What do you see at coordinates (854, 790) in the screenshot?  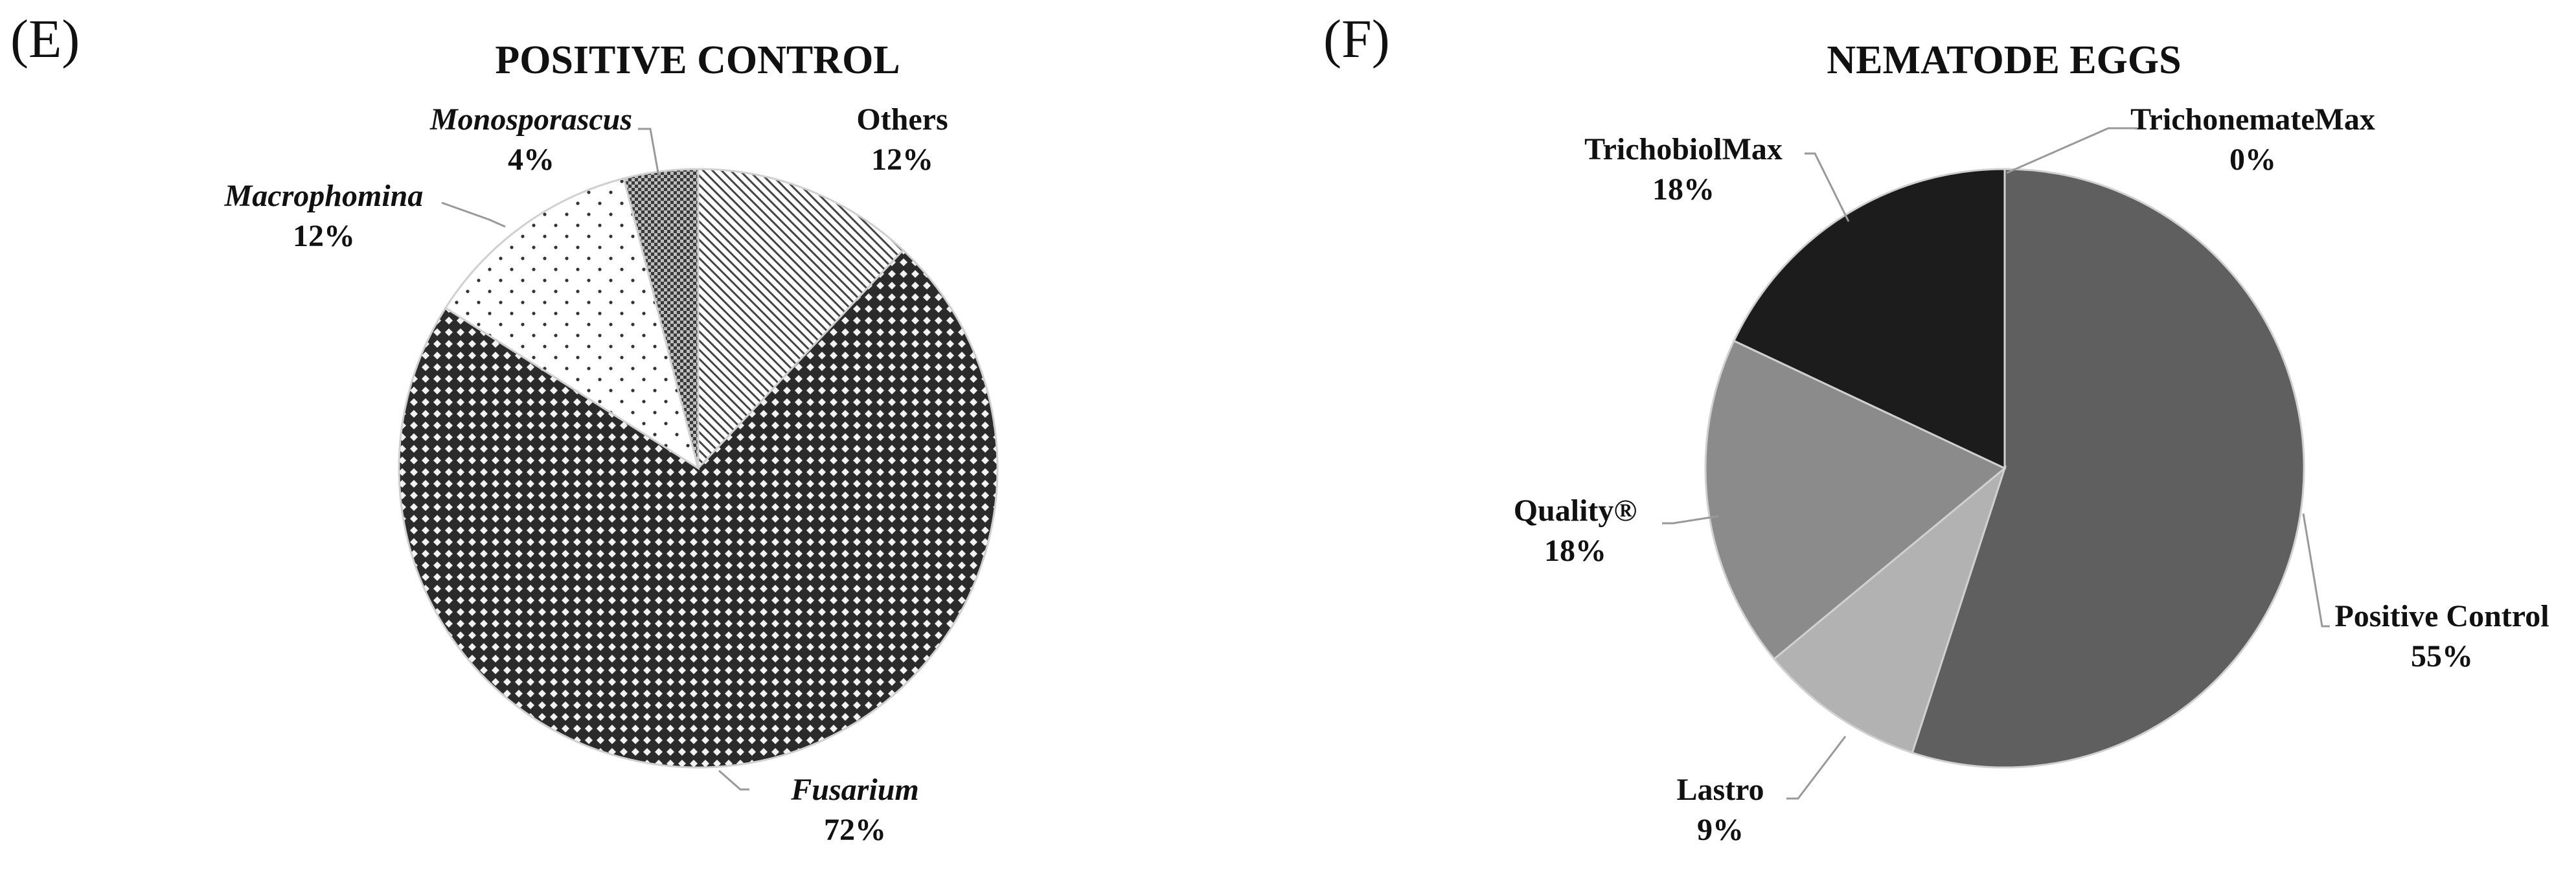 I see `label-fusarium-name: Fusarium` at bounding box center [854, 790].